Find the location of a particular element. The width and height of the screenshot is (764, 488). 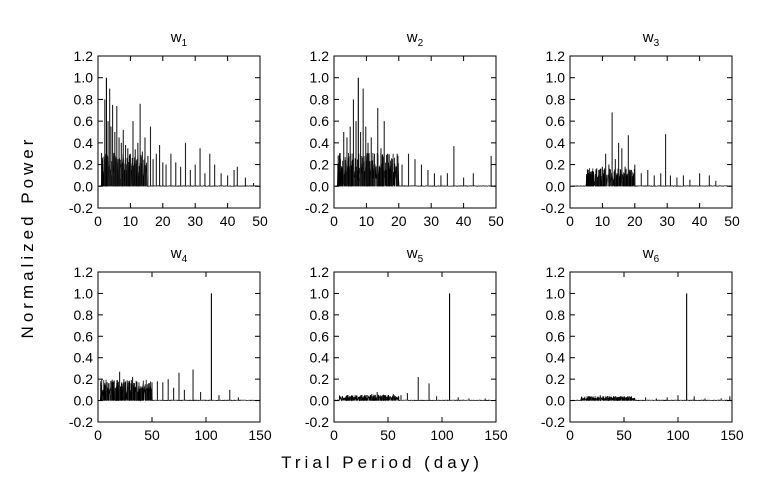

panel-4: w4 -0.2 0.0 0.2 0.4 0.6 0.8 1.0 1.2 0 50 100 150 is located at coordinates (170, 344).